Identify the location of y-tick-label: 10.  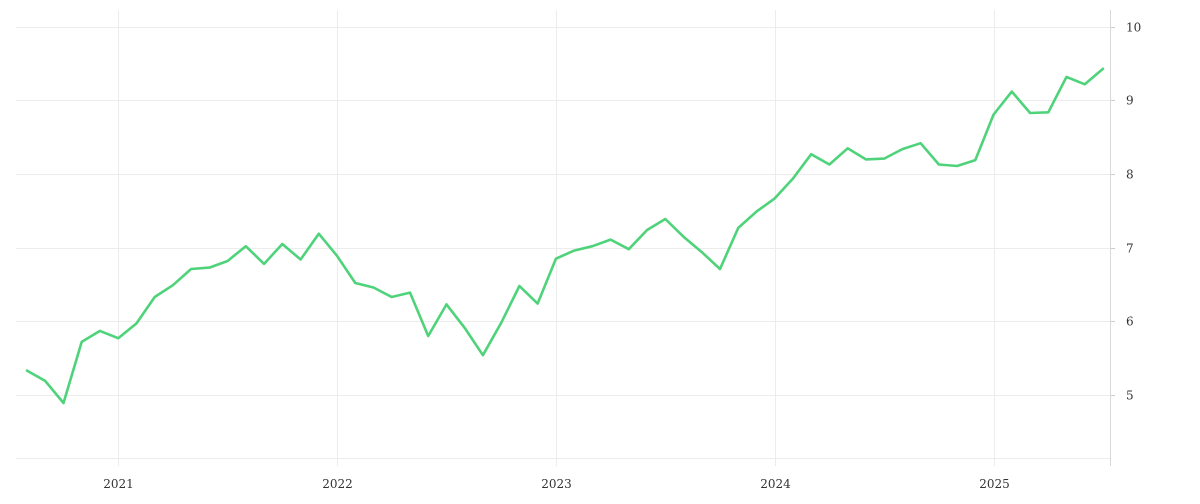
(1133, 28).